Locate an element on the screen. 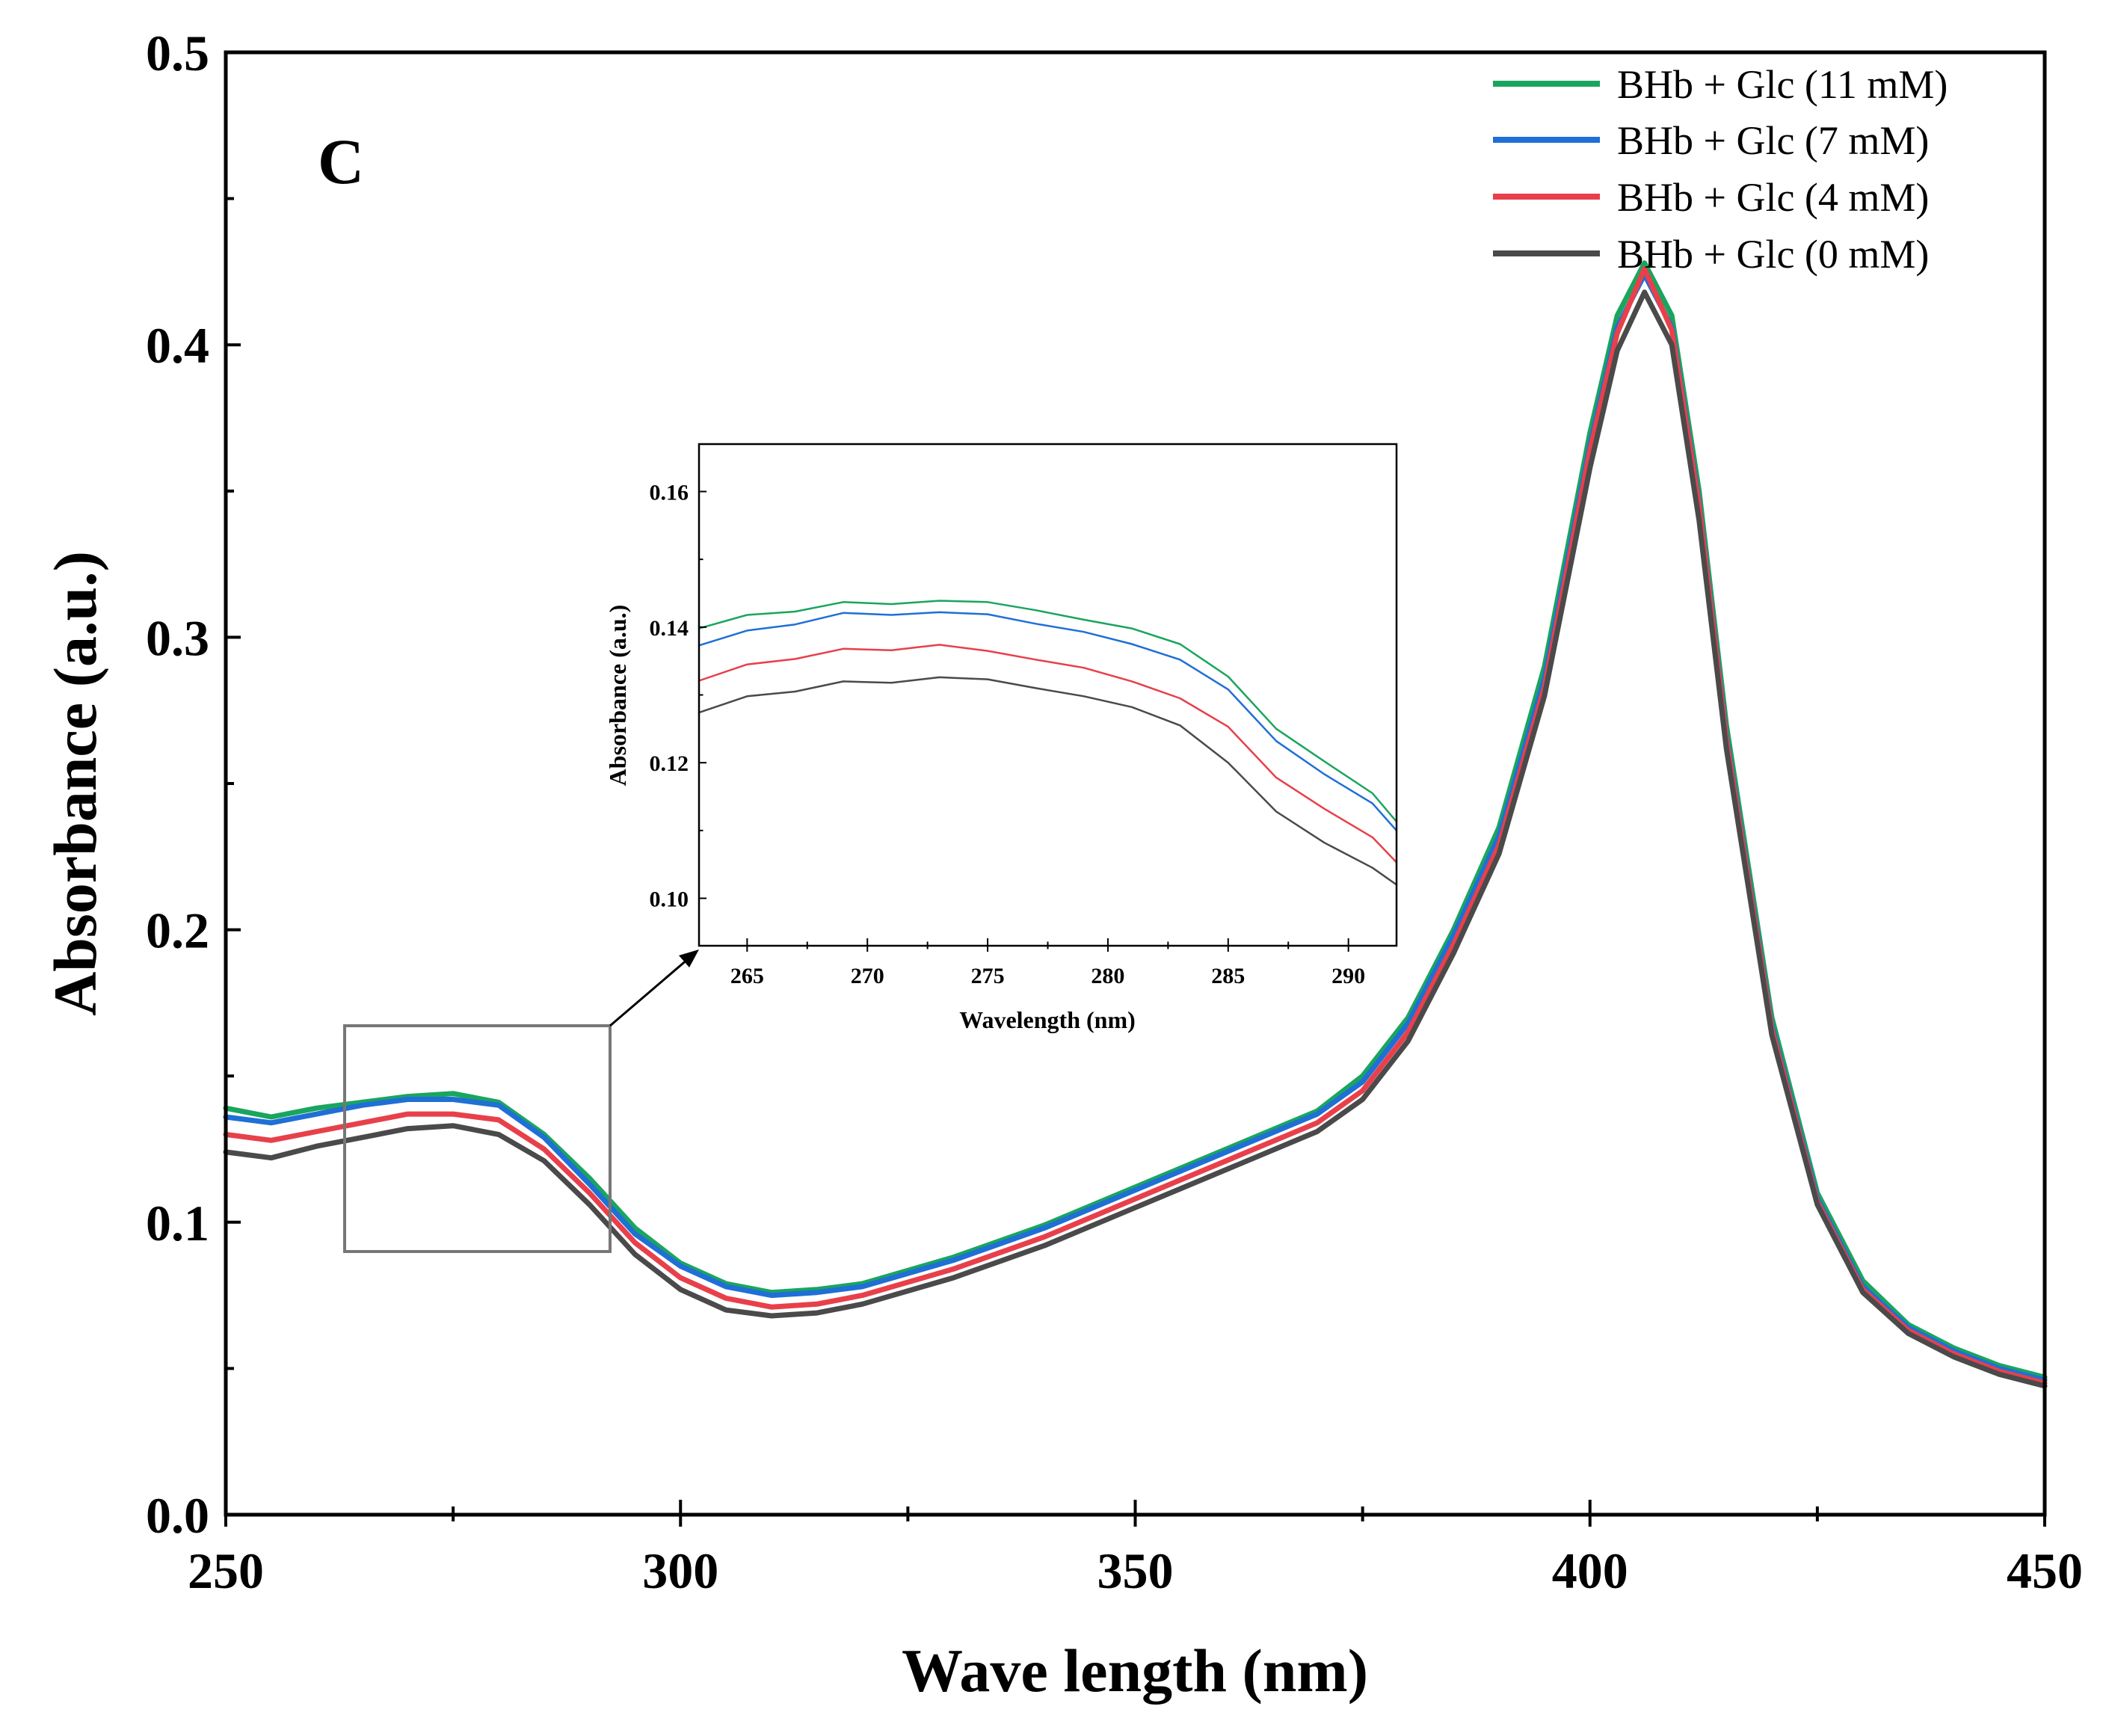 The height and width of the screenshot is (1736, 2109). inset-y-ticks: 0.10 0.12 0.14 0.16 is located at coordinates (678, 696).